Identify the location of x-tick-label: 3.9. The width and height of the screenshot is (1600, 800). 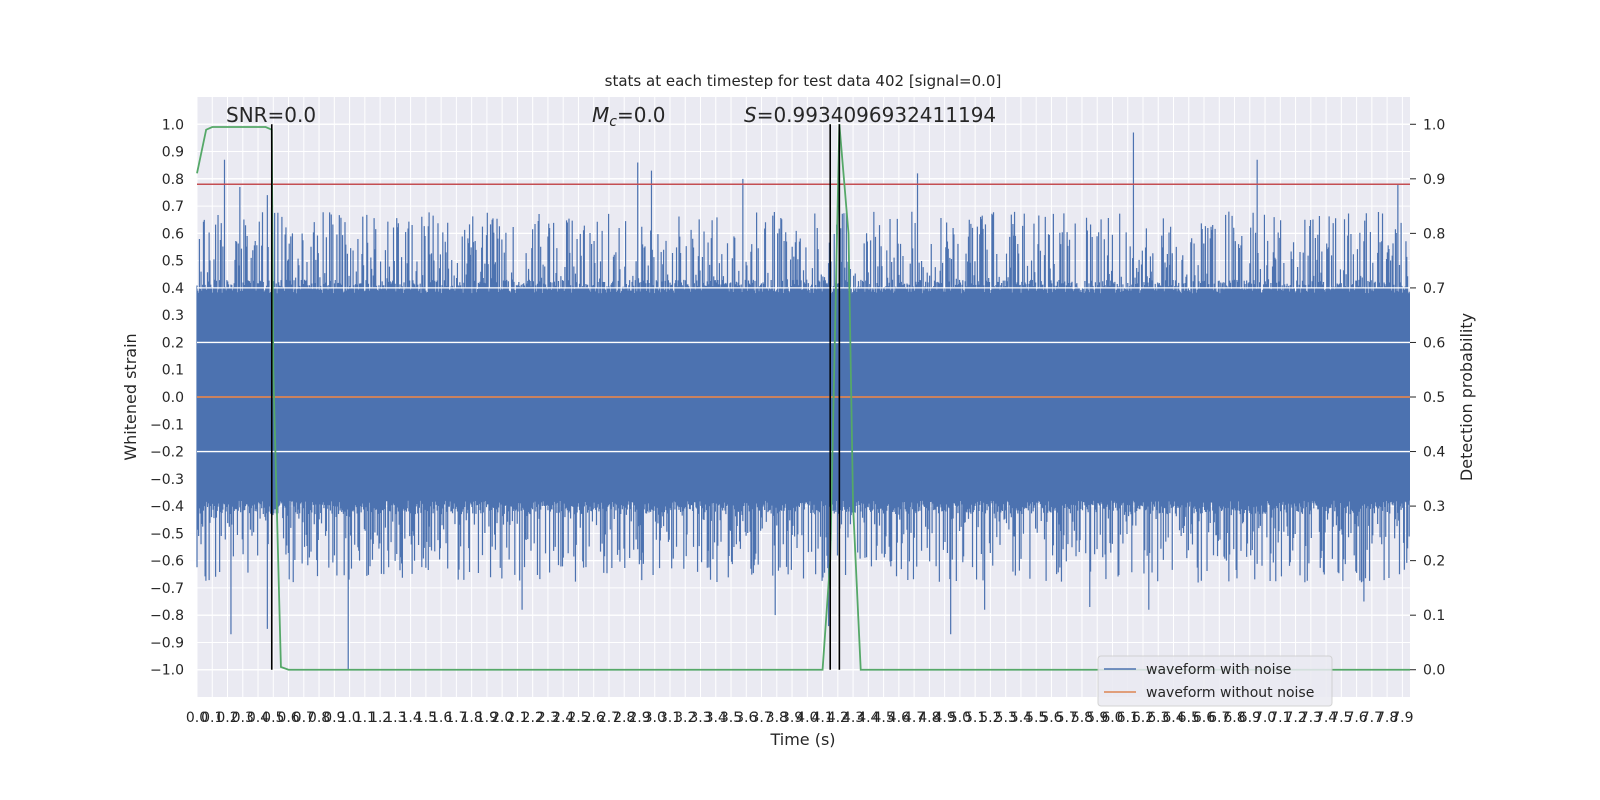
(792, 718).